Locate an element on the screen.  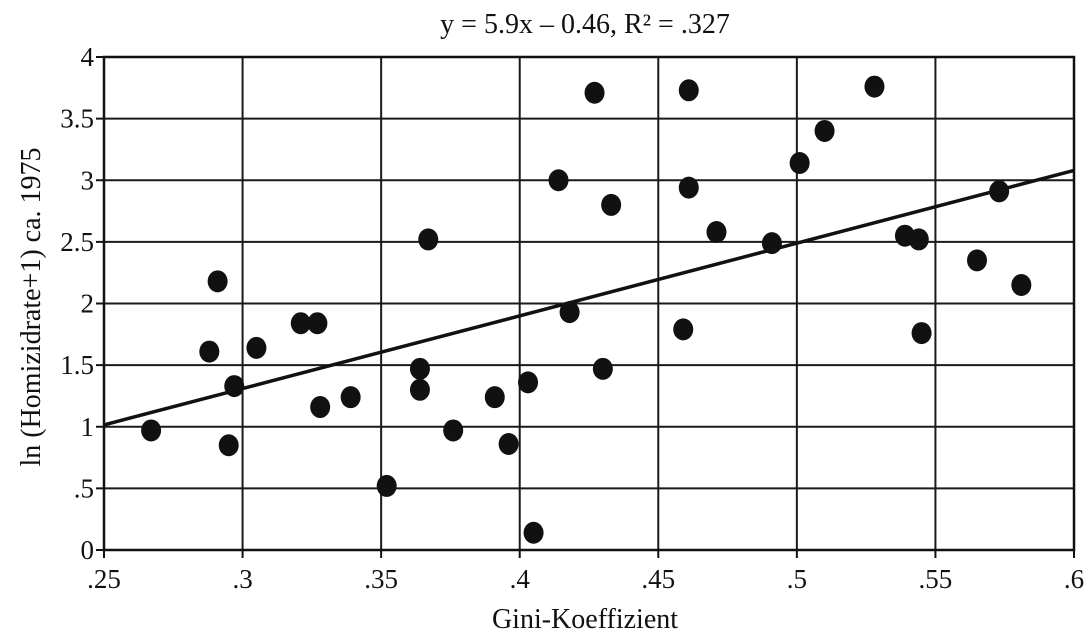
y-axis-title: ln (Homizidrate+1) ca. 1975 is located at coordinates (31, 306).